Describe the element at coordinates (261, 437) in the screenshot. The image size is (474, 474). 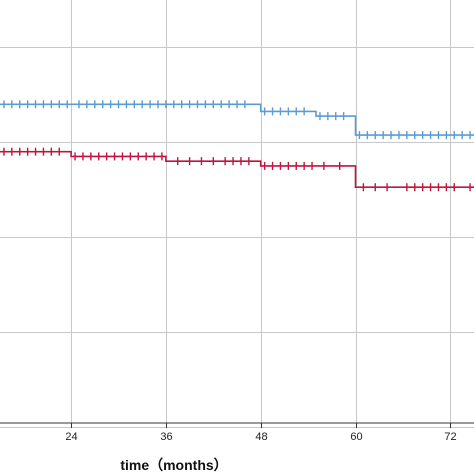
I see `x-tick-label: 48` at that location.